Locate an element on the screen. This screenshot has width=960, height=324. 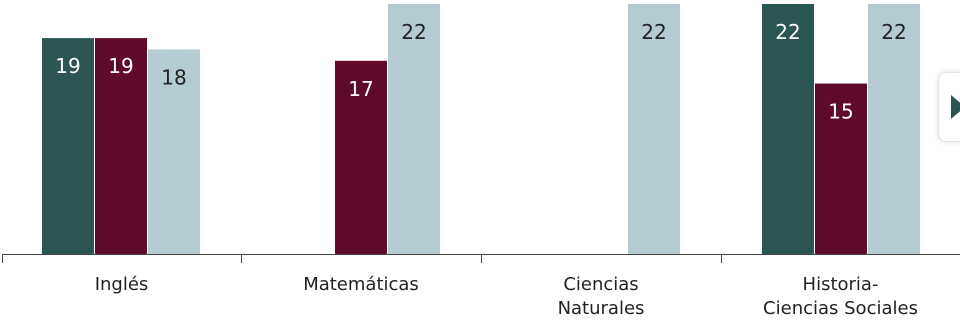
play-triangle-icon is located at coordinates (955, 107).